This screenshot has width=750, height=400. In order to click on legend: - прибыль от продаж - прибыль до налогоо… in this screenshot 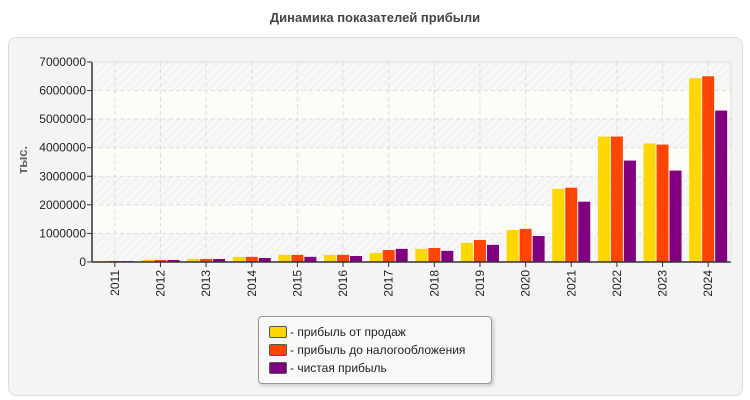, I will do `click(375, 350)`.